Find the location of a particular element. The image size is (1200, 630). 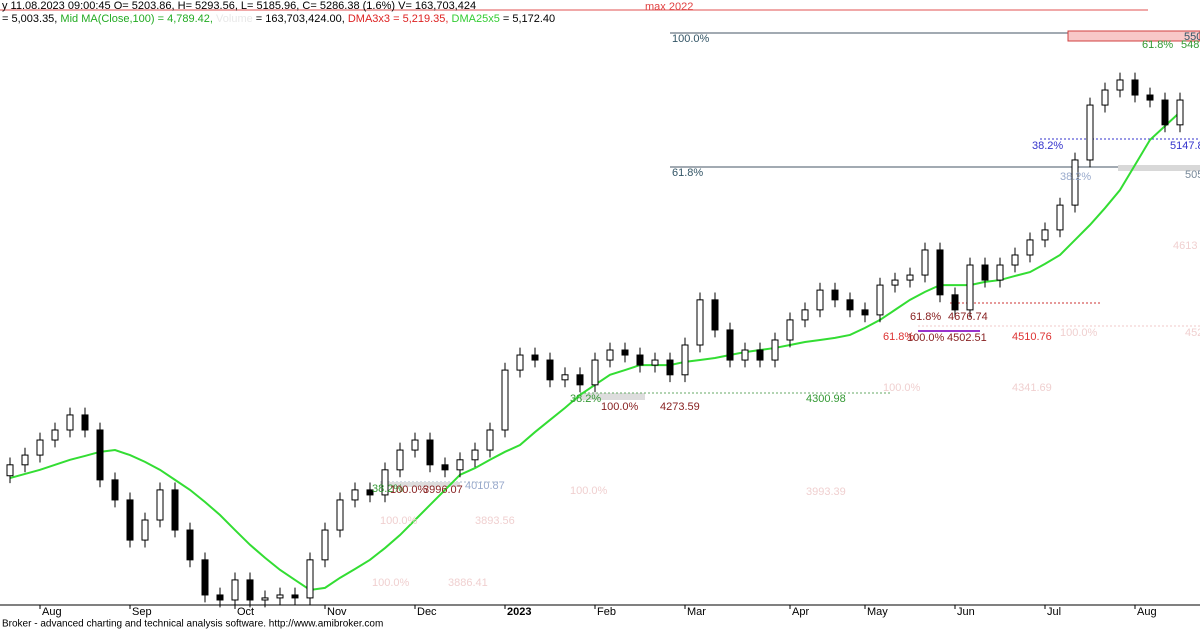

header-part: = 163,703,424.00, is located at coordinates (300, 19).